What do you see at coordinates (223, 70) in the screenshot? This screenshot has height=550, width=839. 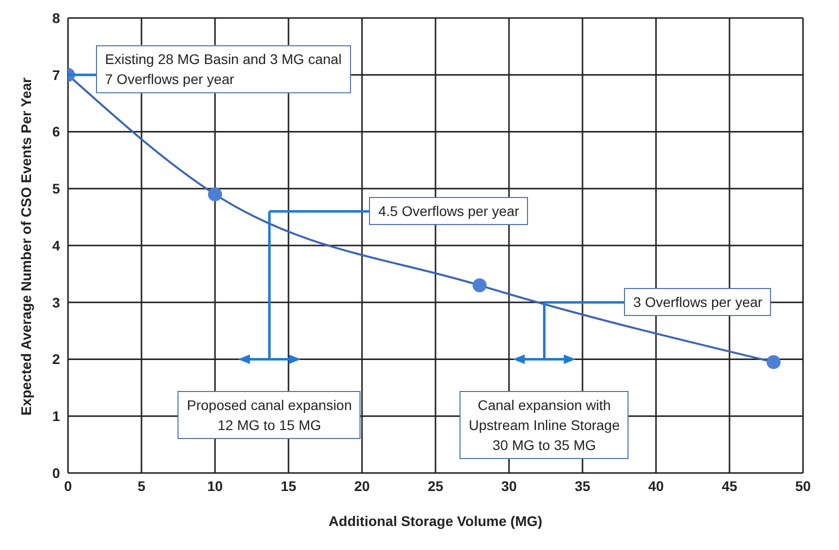 I see `annotation: Existing 28 MG Basin and 3 MG canal 7 Overflows per year` at bounding box center [223, 70].